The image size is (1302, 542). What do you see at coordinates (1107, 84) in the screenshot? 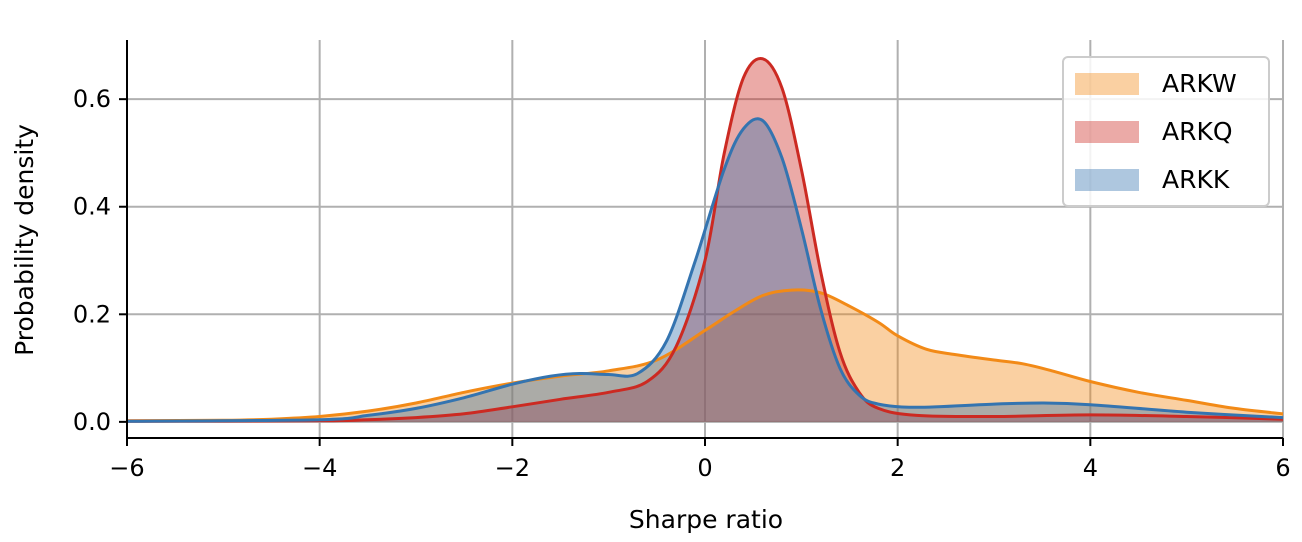
I see `legend-swatch-arkw` at bounding box center [1107, 84].